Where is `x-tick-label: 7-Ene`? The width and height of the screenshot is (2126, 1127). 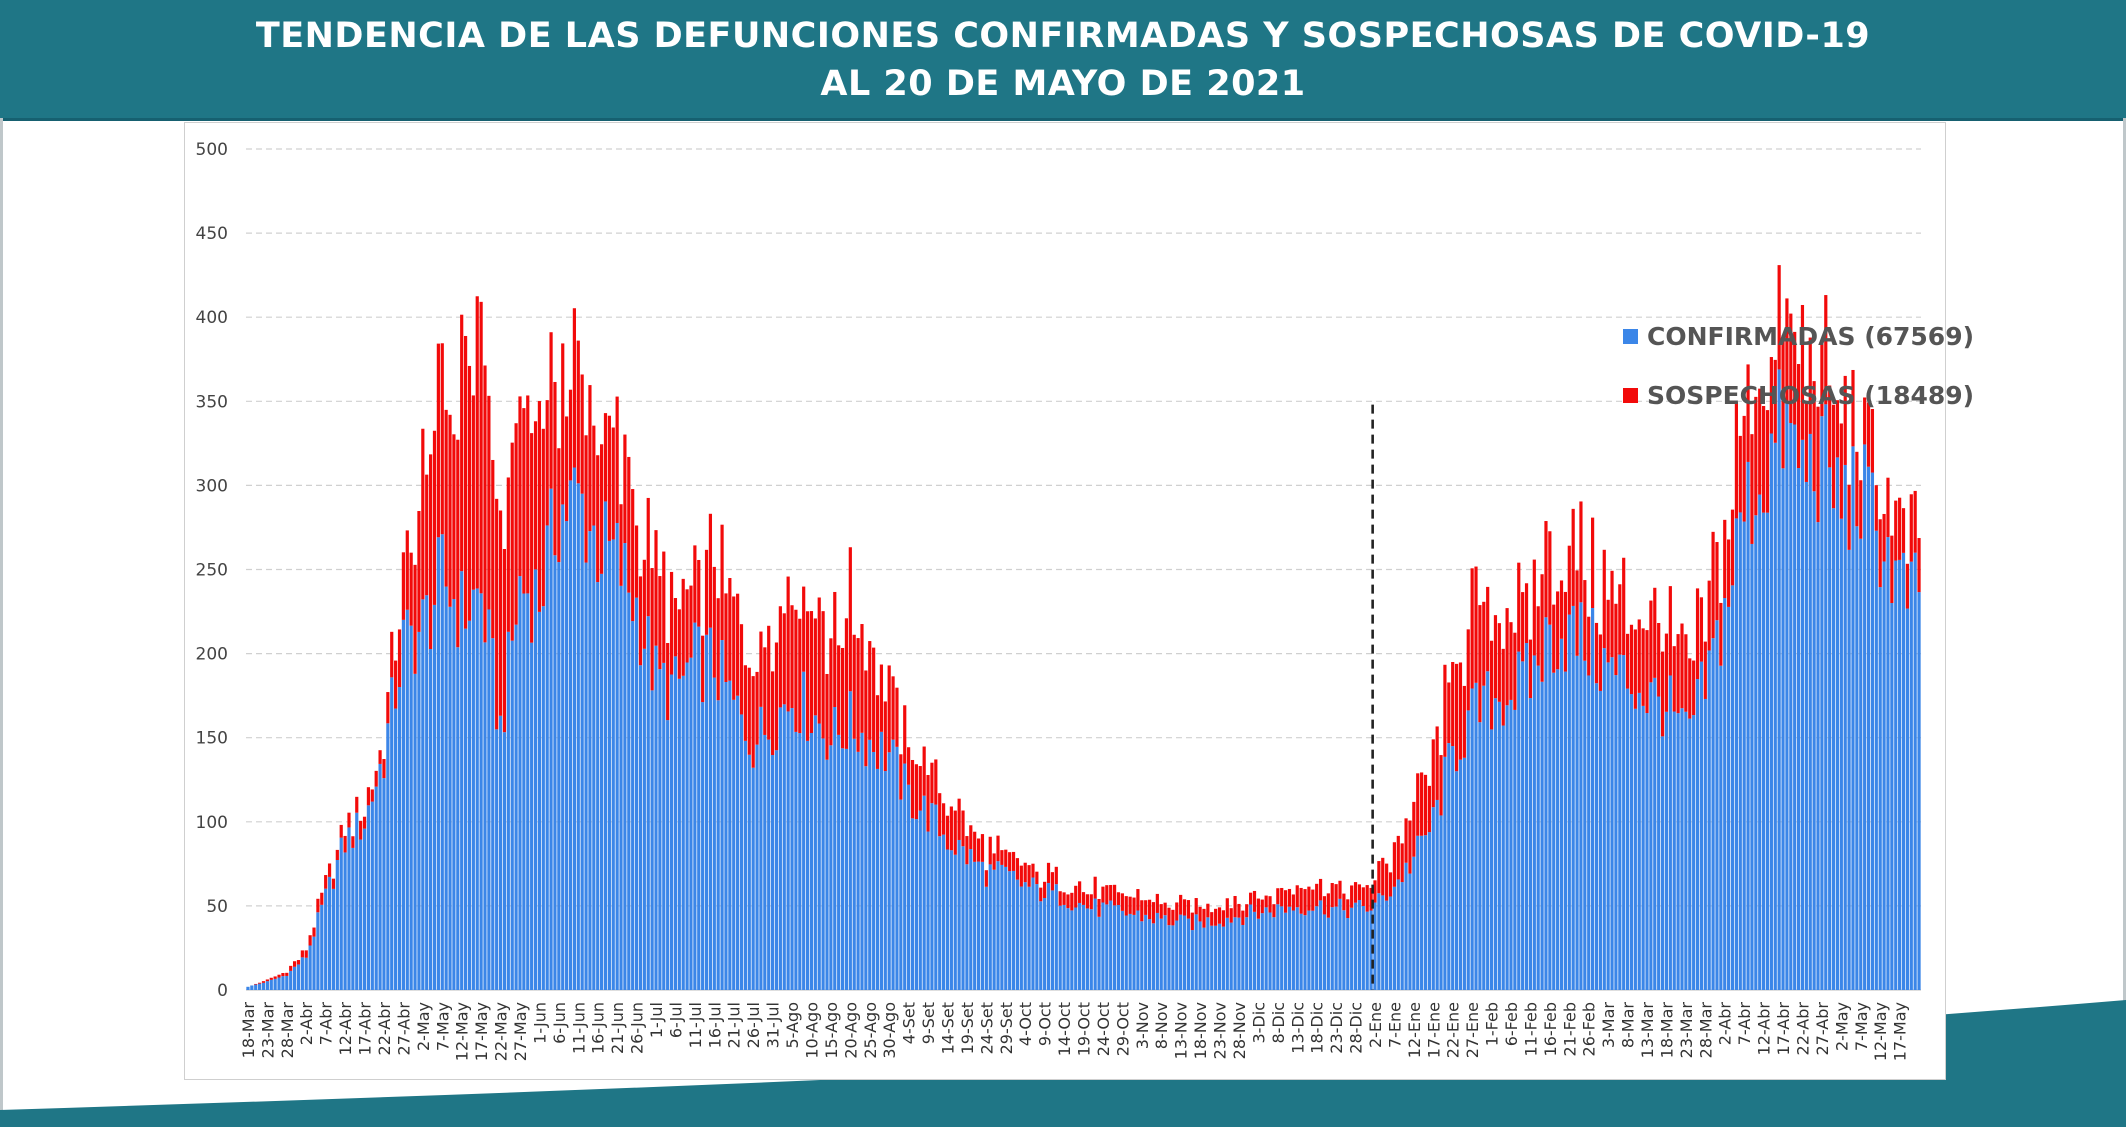 x-tick-label: 7-Ene is located at coordinates (1394, 1025).